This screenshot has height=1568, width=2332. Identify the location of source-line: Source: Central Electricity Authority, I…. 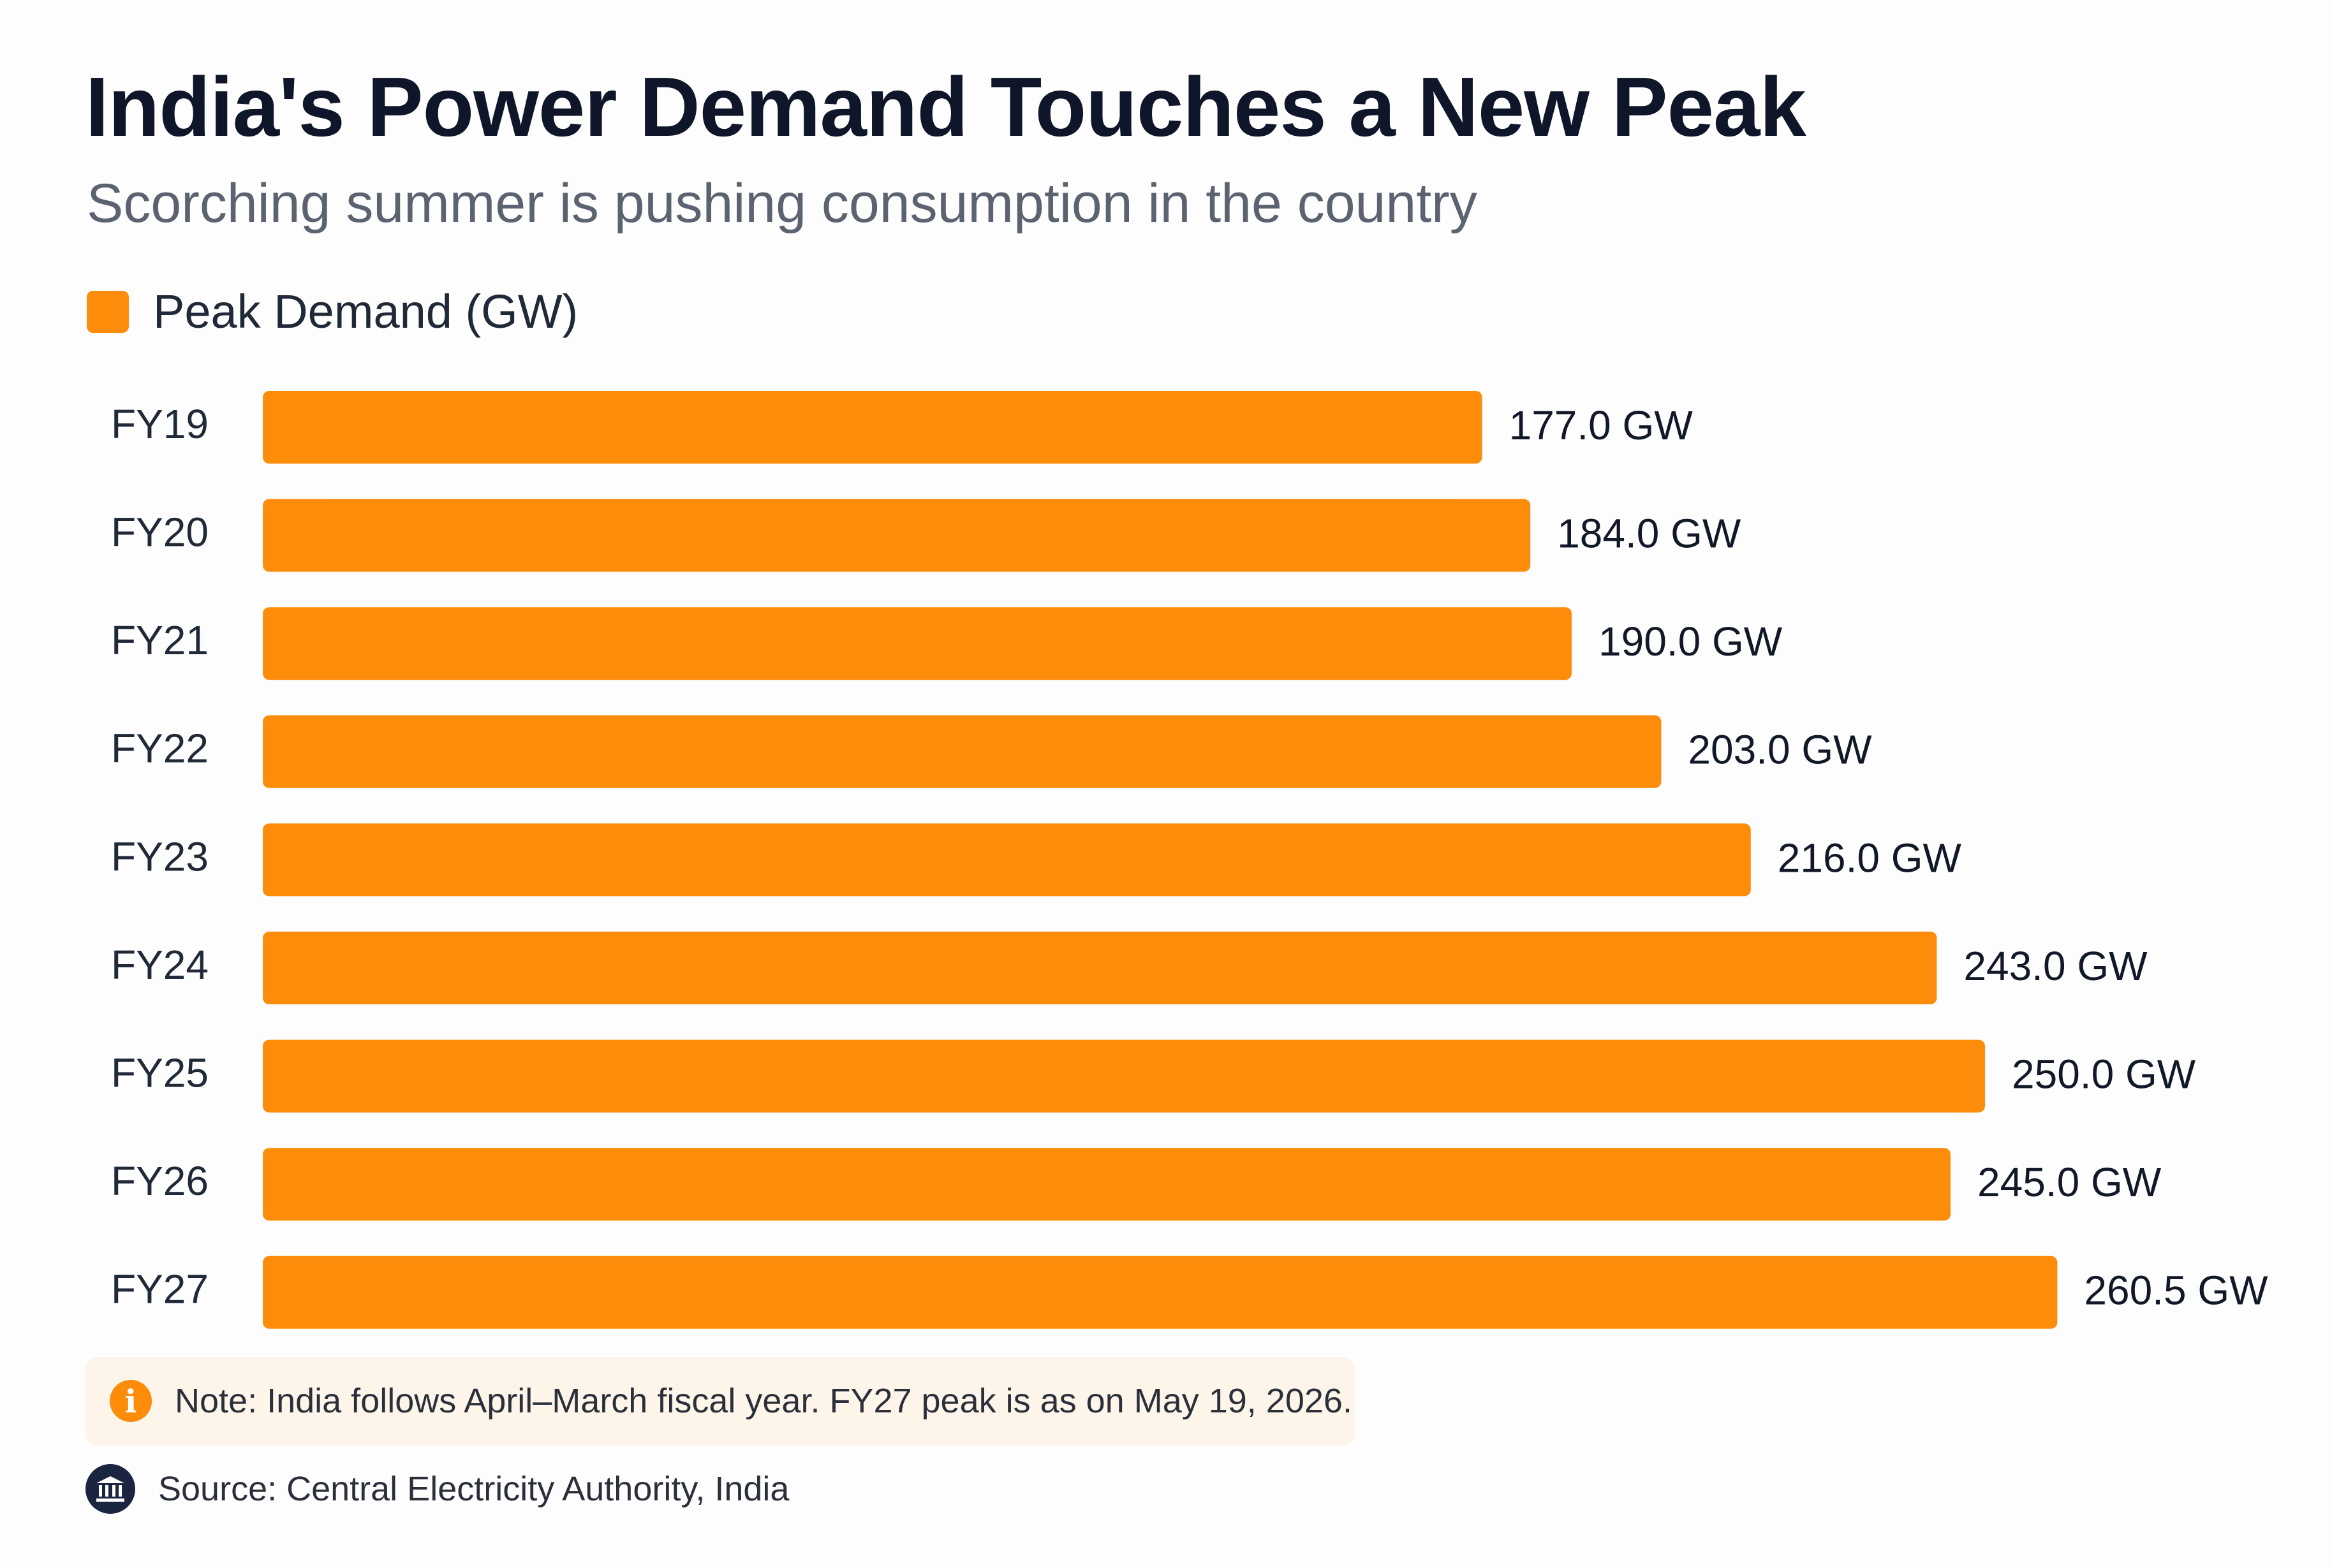
(437, 1489).